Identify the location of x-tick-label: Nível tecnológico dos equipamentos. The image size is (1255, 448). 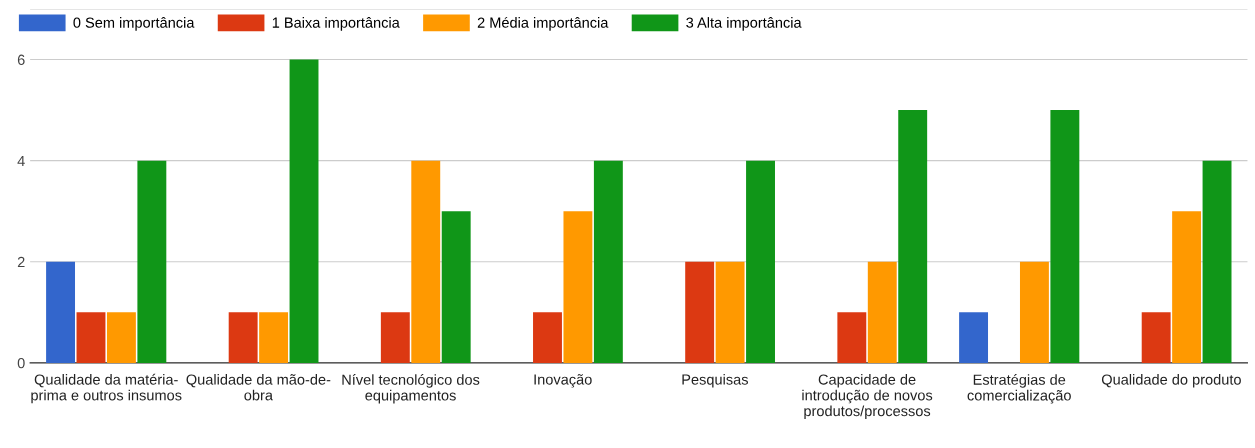
(411, 388).